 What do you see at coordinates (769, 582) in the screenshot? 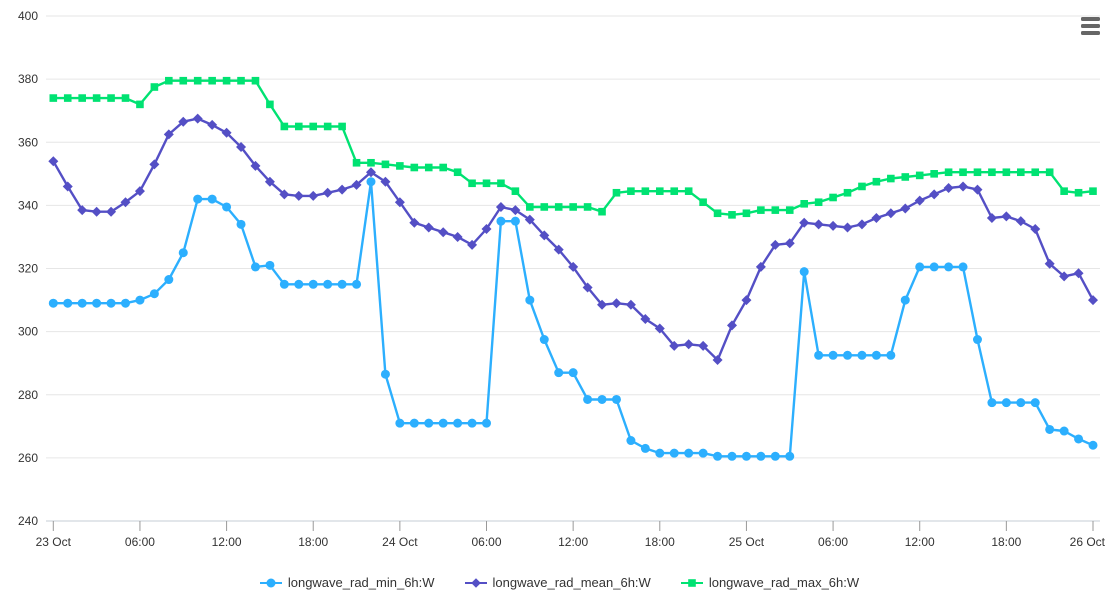
I see `legend-item-max: longwave_rad_max_6h:W` at bounding box center [769, 582].